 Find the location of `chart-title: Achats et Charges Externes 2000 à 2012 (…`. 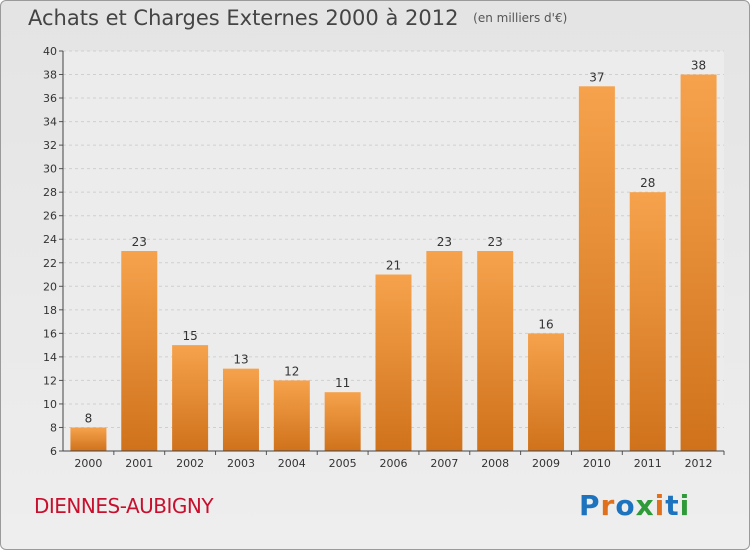

chart-title: Achats et Charges Externes 2000 à 2012 (… is located at coordinates (297, 18).